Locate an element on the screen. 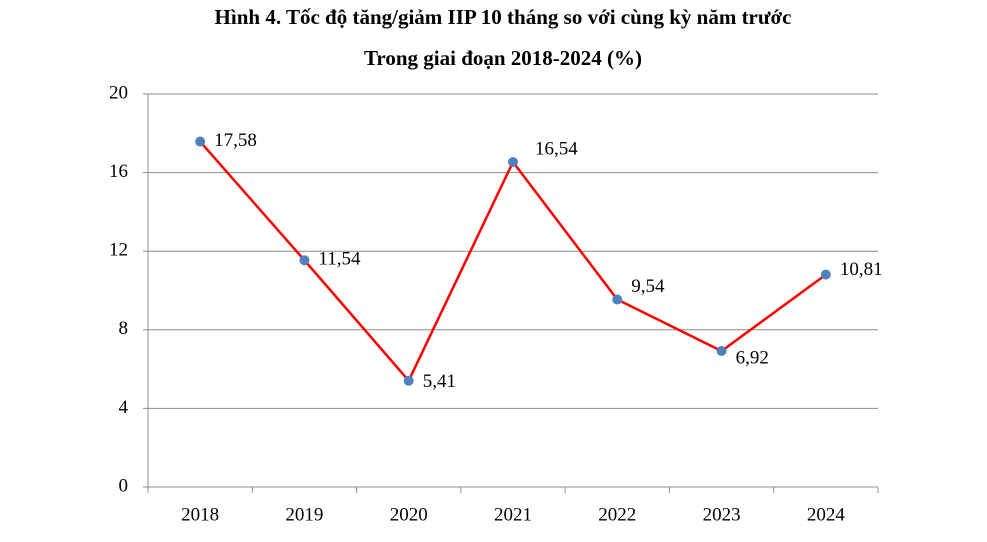  y-tick-label: 0 is located at coordinates (124, 485).